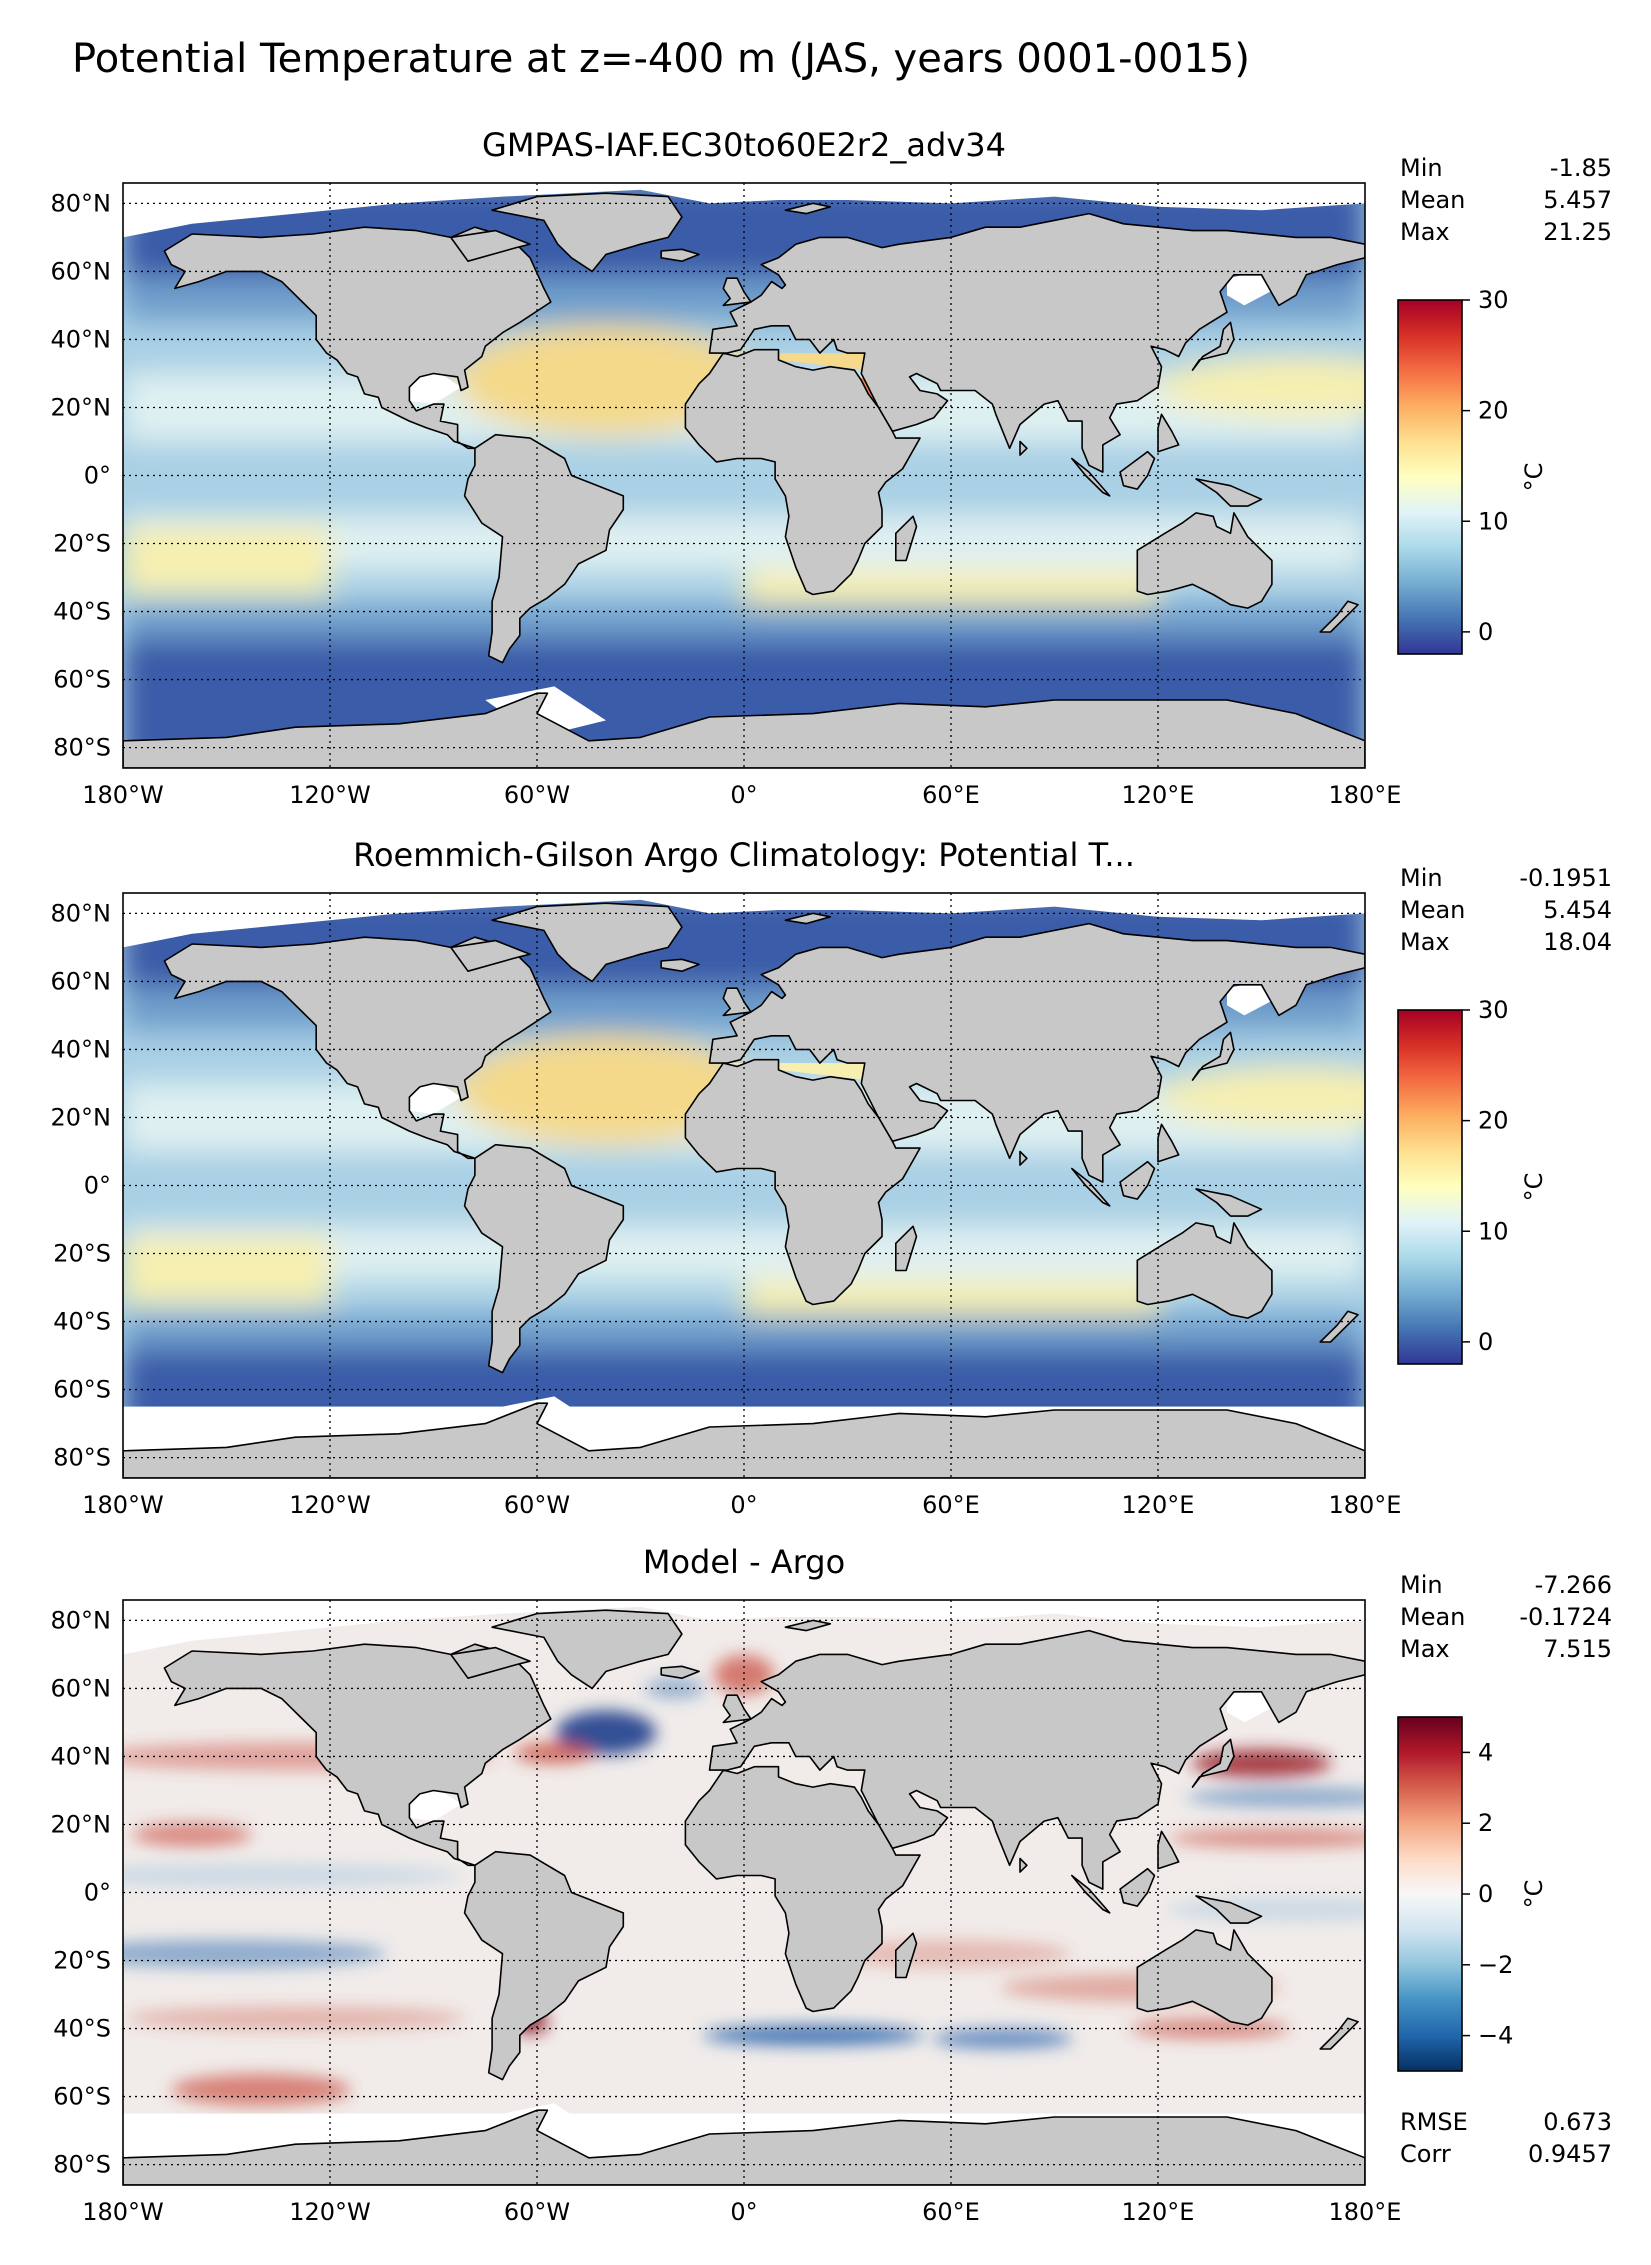 This screenshot has width=1651, height=2265. What do you see at coordinates (1495, 1965) in the screenshot?
I see `colorbar-tick-label: −2` at bounding box center [1495, 1965].